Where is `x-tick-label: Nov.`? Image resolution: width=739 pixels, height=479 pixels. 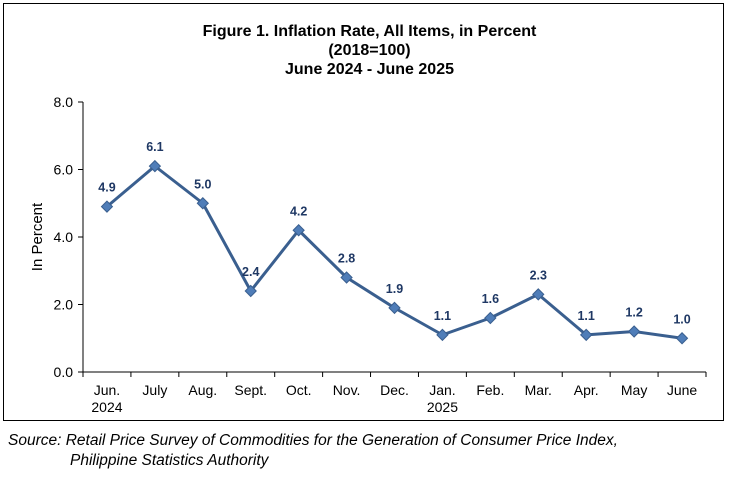 x-tick-label: Nov. is located at coordinates (347, 390).